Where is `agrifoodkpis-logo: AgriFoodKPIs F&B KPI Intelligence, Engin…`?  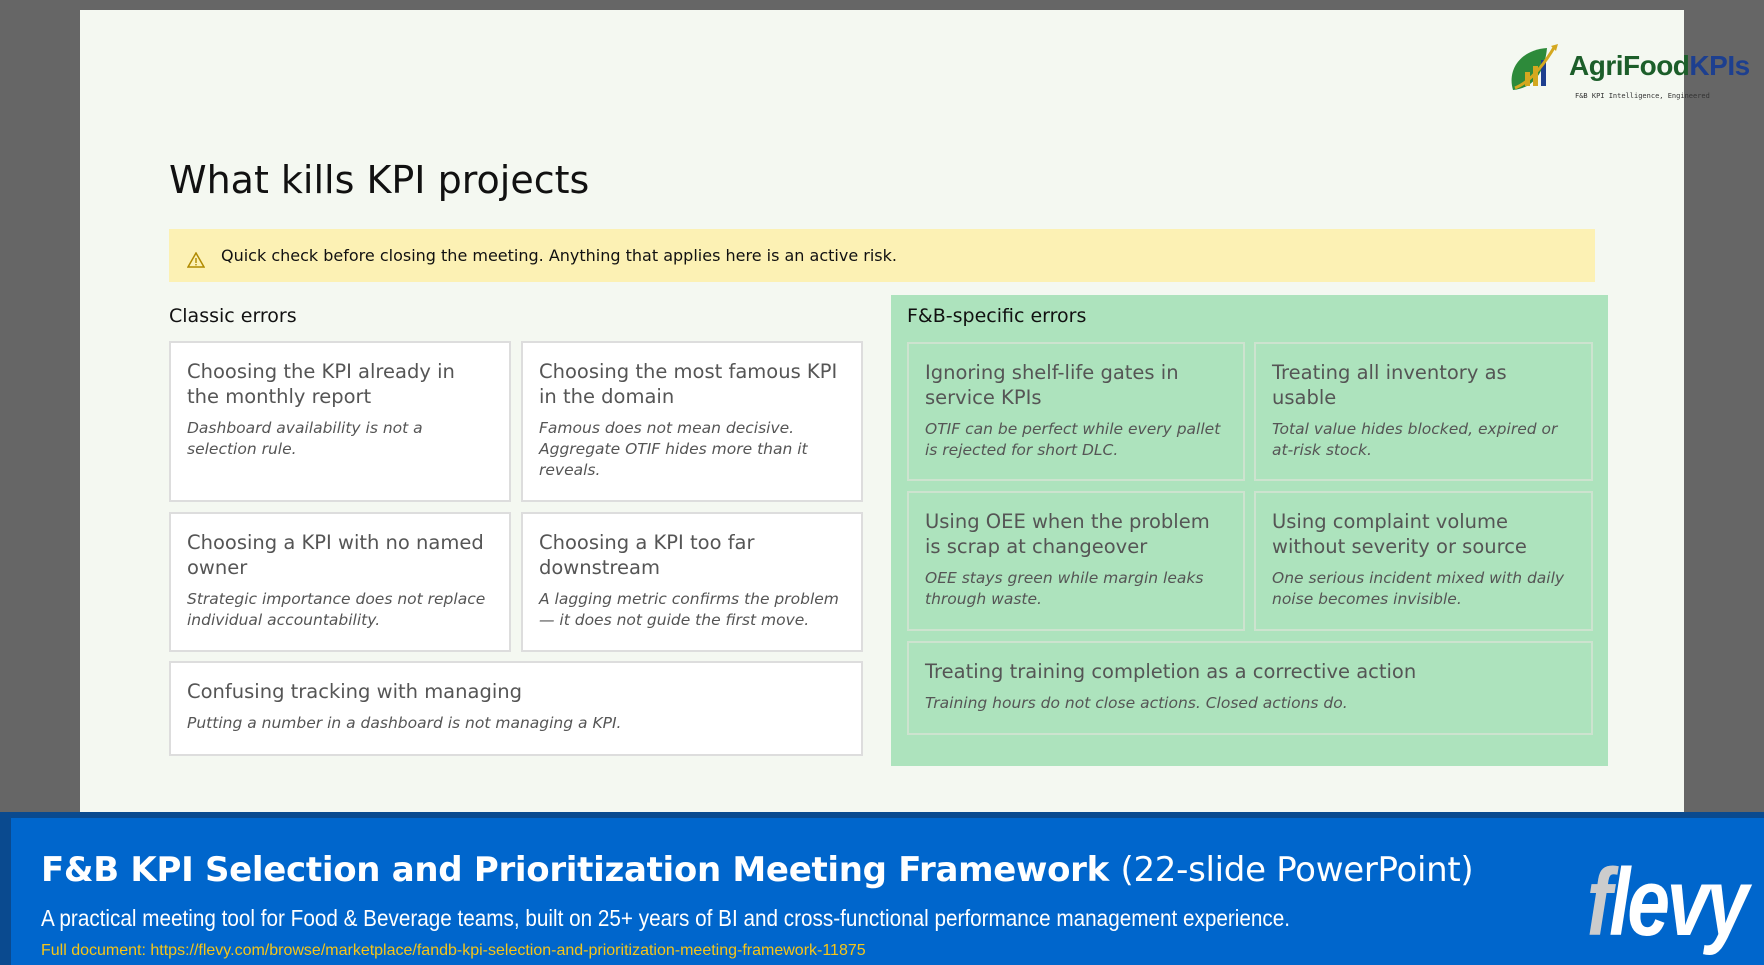
agrifoodkpis-logo: AgriFoodKPIs F&B KPI Intelligence, Engin… is located at coordinates (1634, 75).